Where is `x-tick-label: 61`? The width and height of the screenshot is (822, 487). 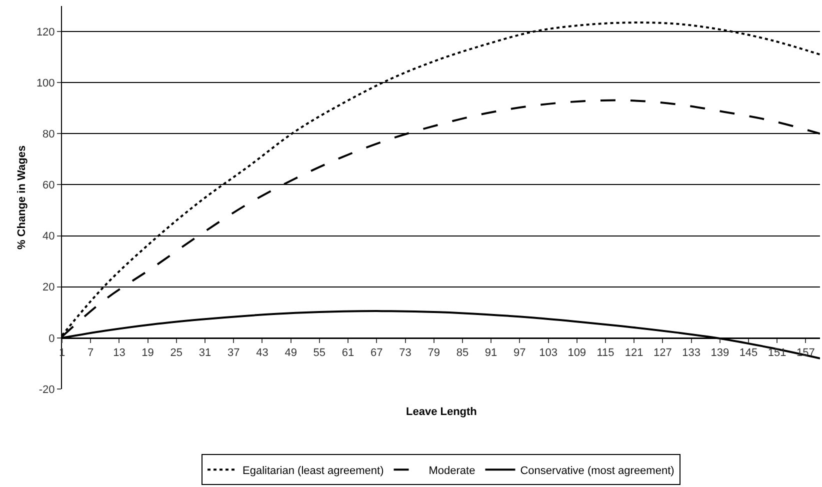
x-tick-label: 61 is located at coordinates (348, 353).